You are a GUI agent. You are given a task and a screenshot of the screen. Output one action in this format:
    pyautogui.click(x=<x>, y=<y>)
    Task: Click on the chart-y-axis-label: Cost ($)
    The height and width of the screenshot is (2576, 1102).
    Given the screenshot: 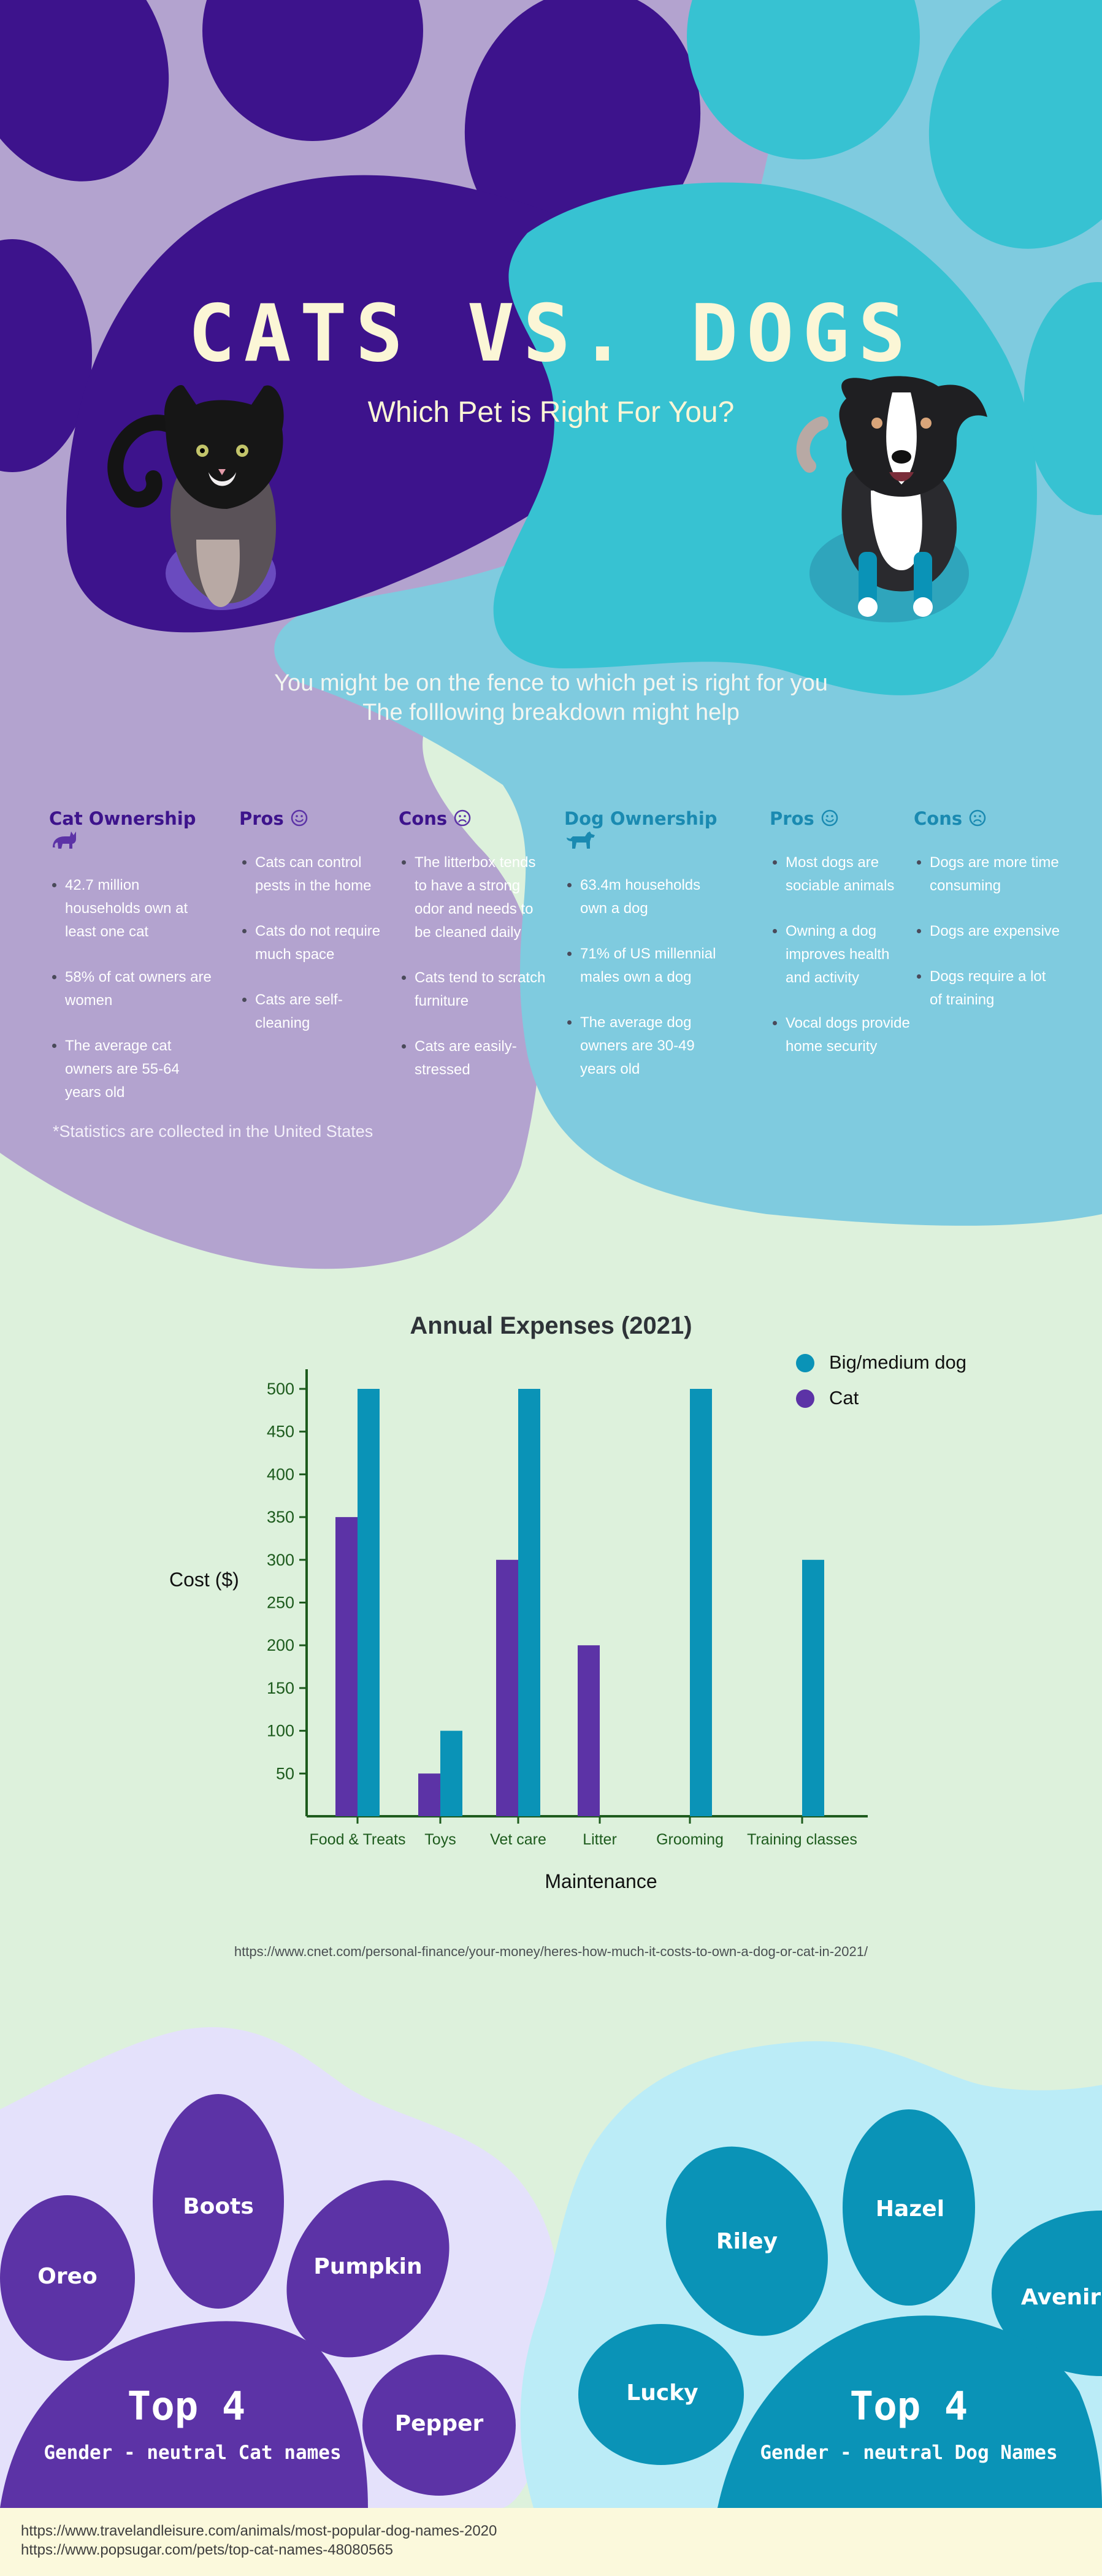 What is the action you would take?
    pyautogui.click(x=204, y=1580)
    